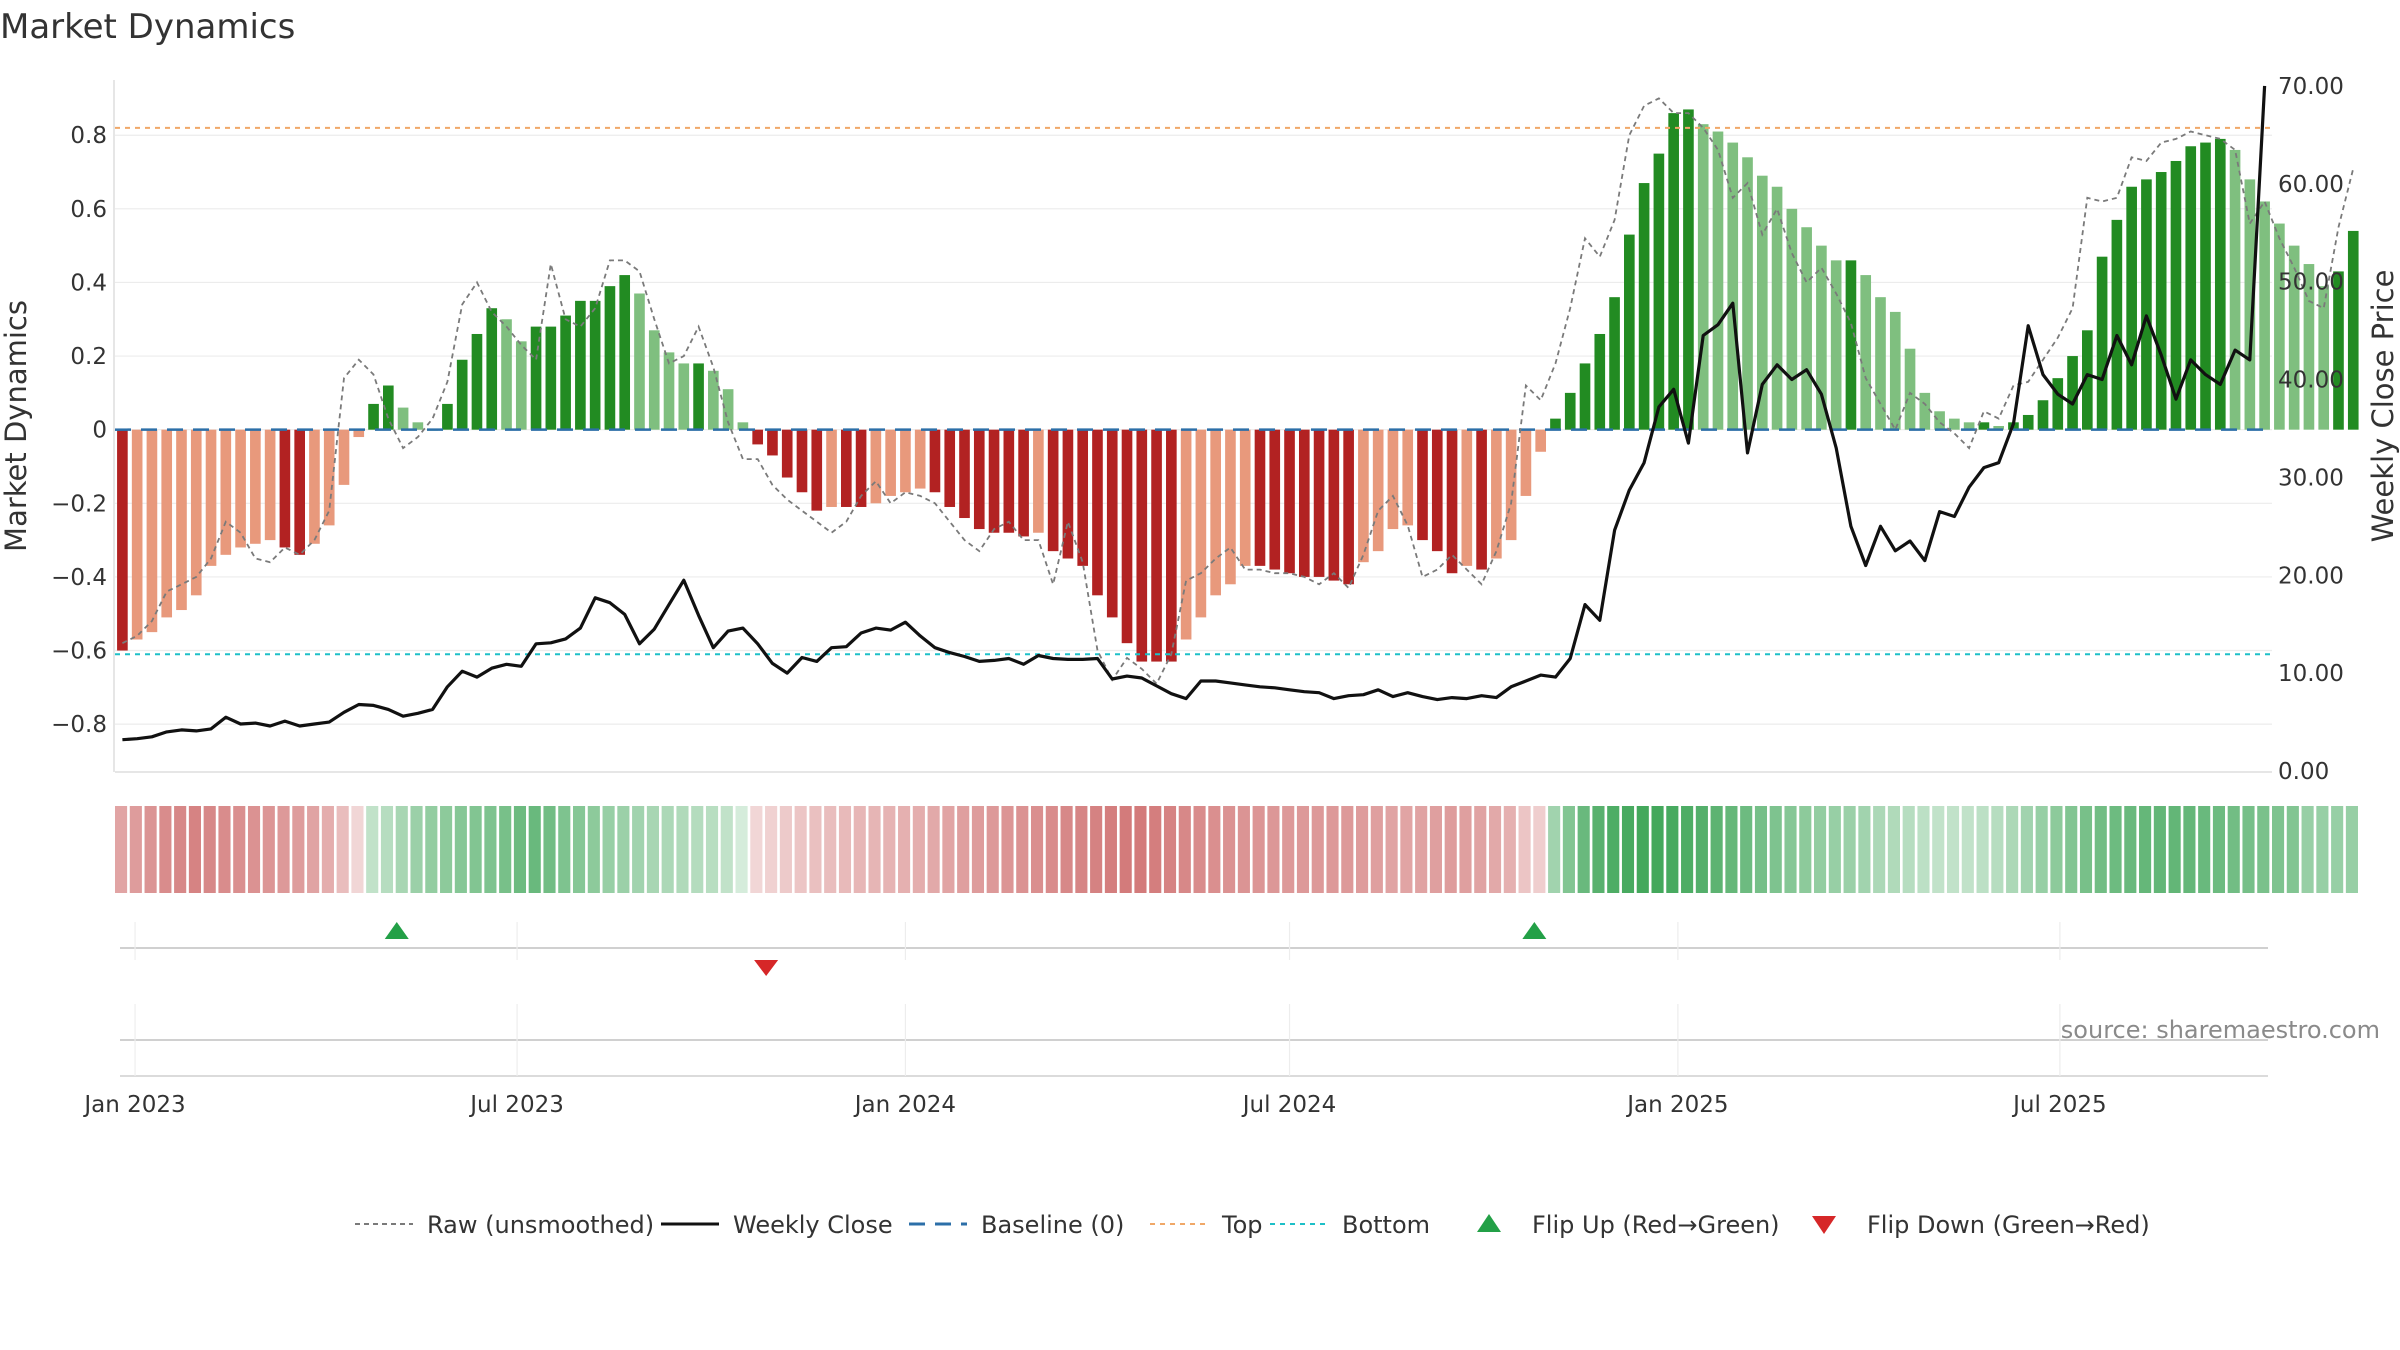 Image resolution: width=2400 pixels, height=1350 pixels. I want to click on legend-item: Flip Up (Red→Green), so click(1628, 1225).